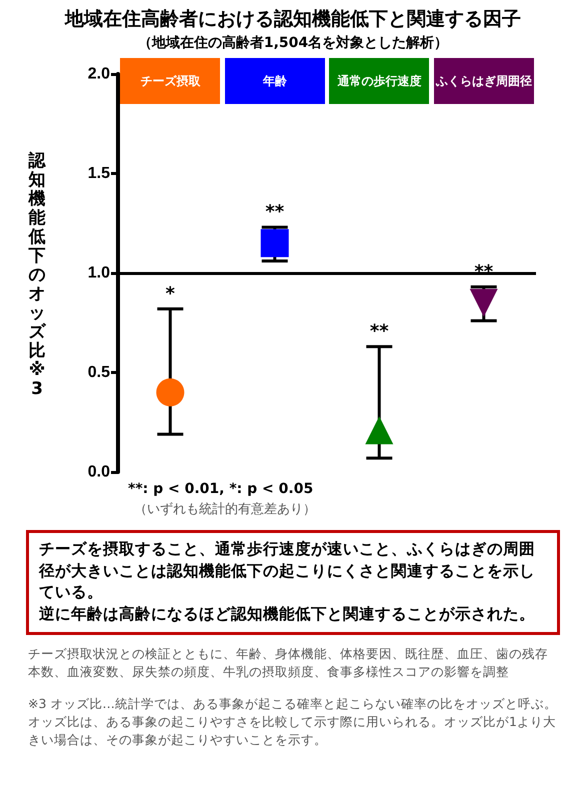 The width and height of the screenshot is (586, 800). What do you see at coordinates (293, 722) in the screenshot?
I see `text: ※3 オッズ比…統計学では、ある事象が起こる確率と起こらない確率の比をオッズと呼ぶ。オッズ比は、ある事象の起こりやすさを比較して示す際に用いられる。オッズ比が1より大きい場合は、その事象が起こりやすいことを示す。` at bounding box center [293, 722].